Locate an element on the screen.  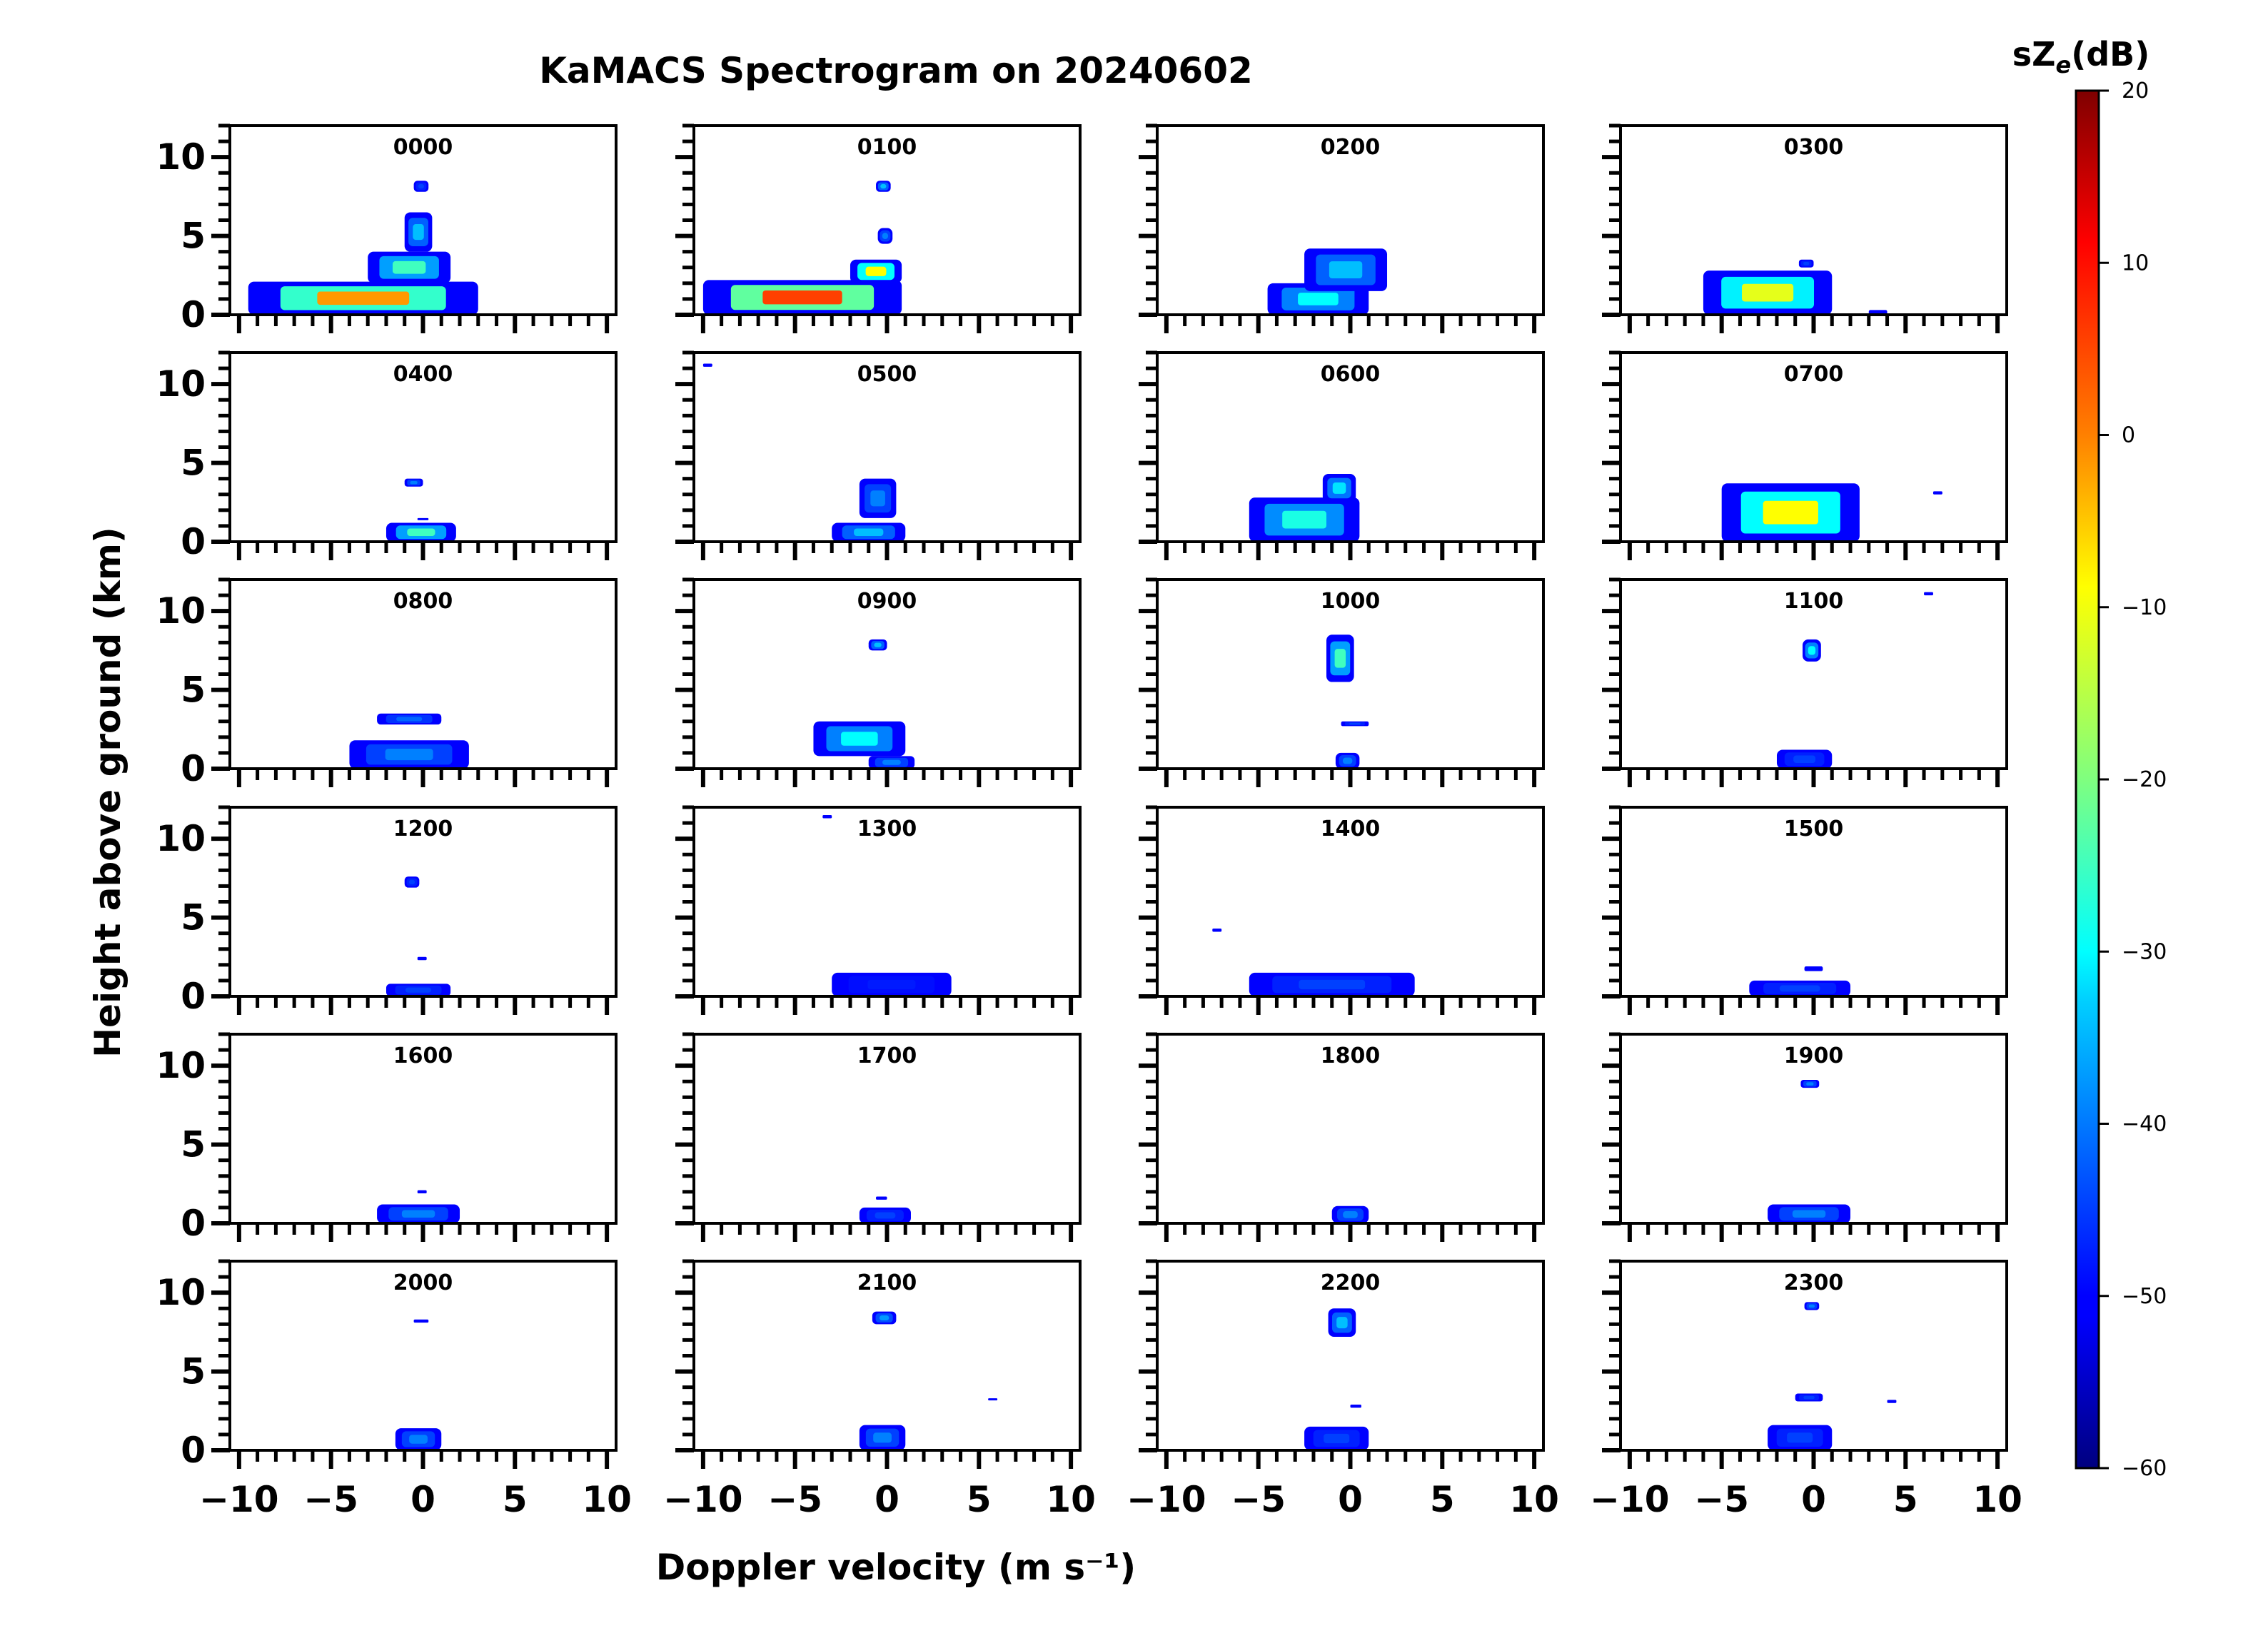
panel-time-label: 0300 is located at coordinates (1814, 147).